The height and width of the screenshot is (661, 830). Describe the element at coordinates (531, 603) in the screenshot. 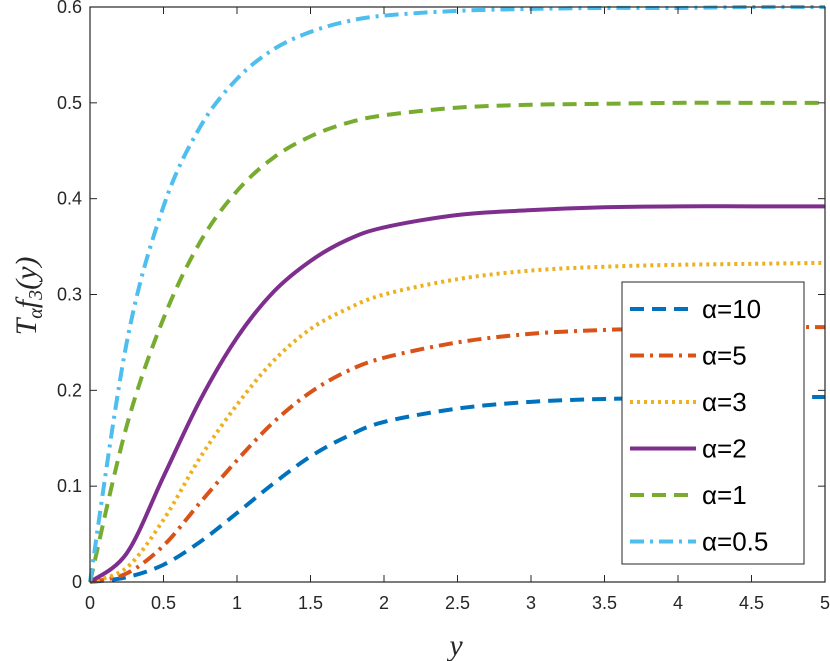

I see `x-tick-label: 3` at that location.